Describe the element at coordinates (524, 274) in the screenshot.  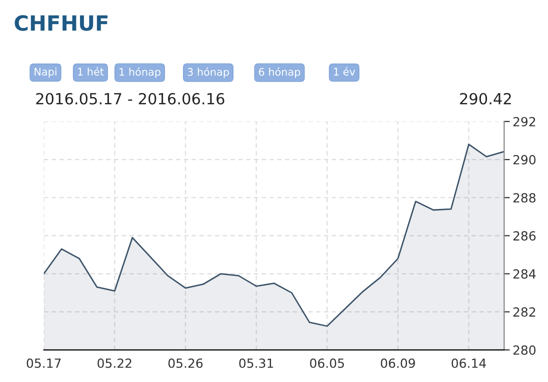
I see `y-tick-label: 284` at that location.